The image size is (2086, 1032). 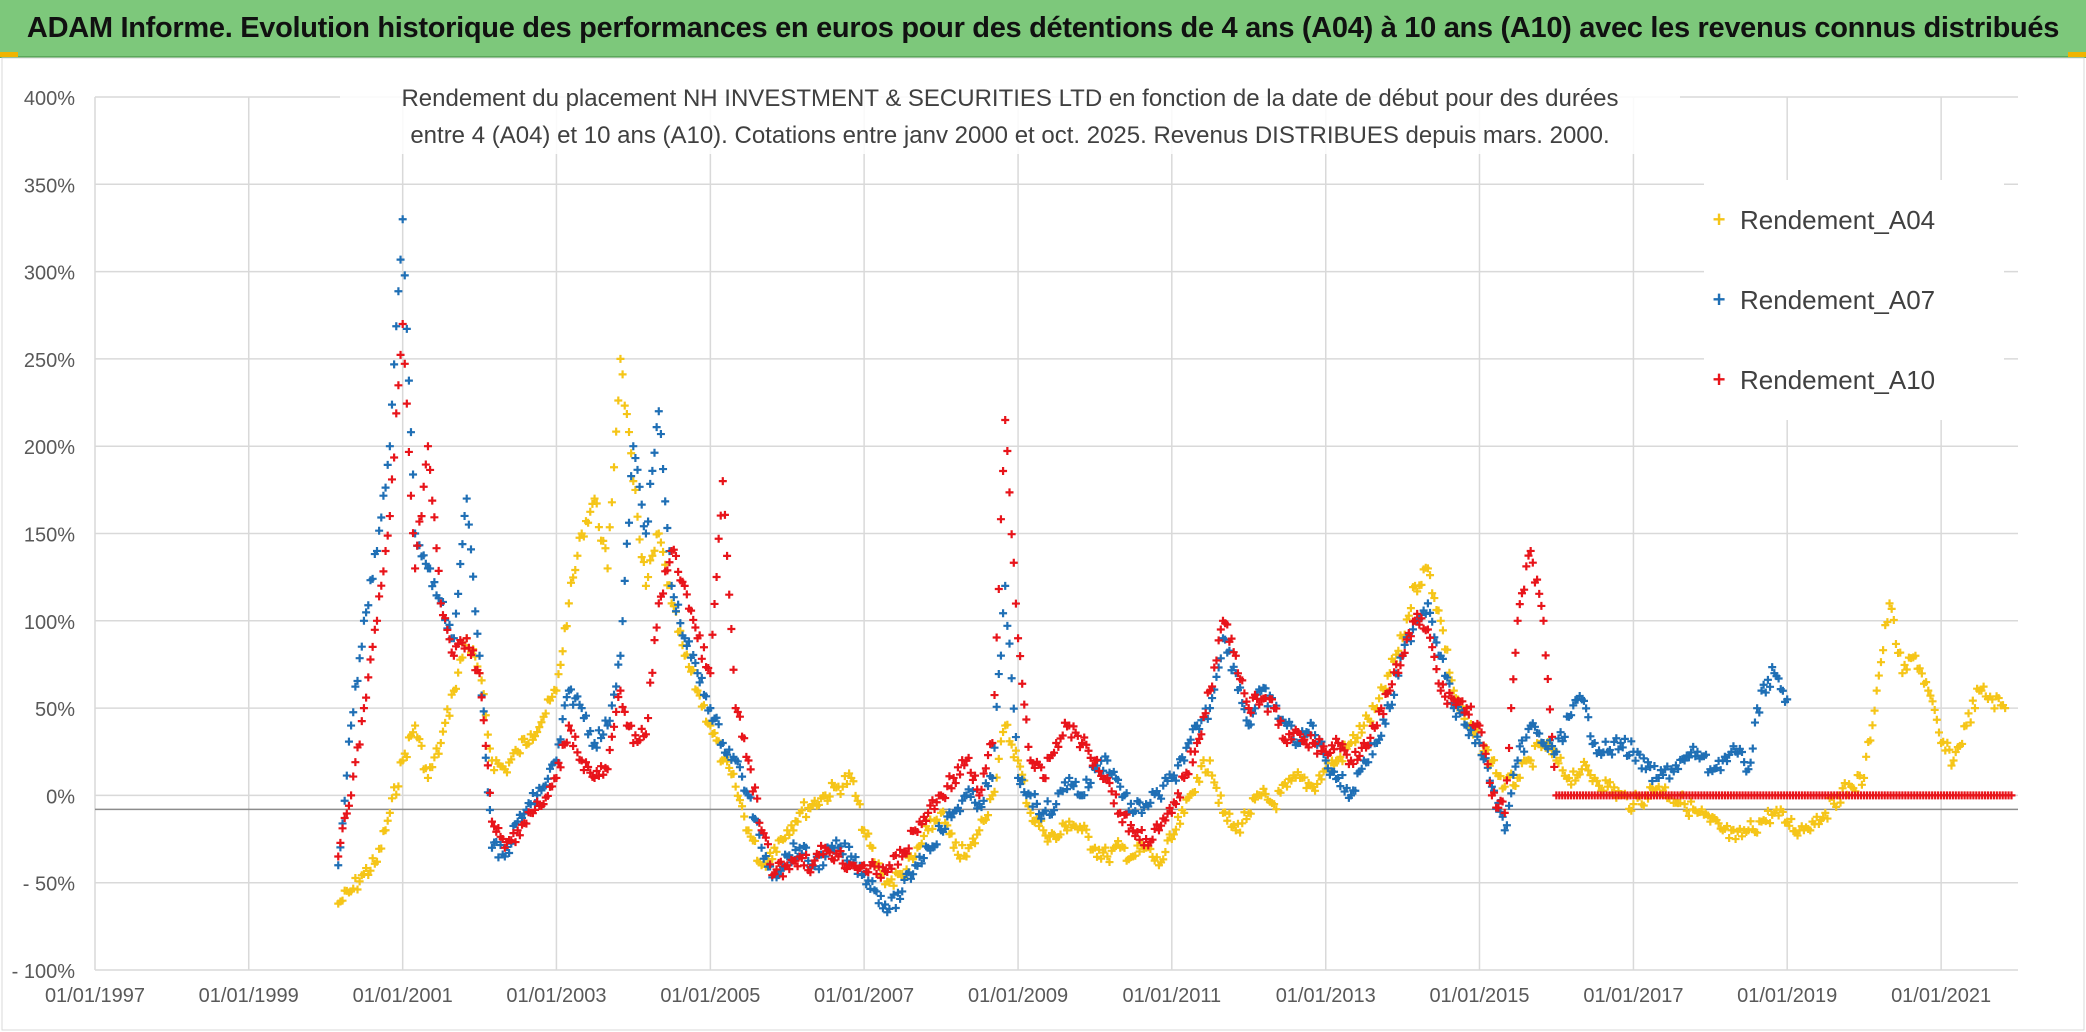 I want to click on legend-label: Rendement_A07, so click(x=1838, y=299).